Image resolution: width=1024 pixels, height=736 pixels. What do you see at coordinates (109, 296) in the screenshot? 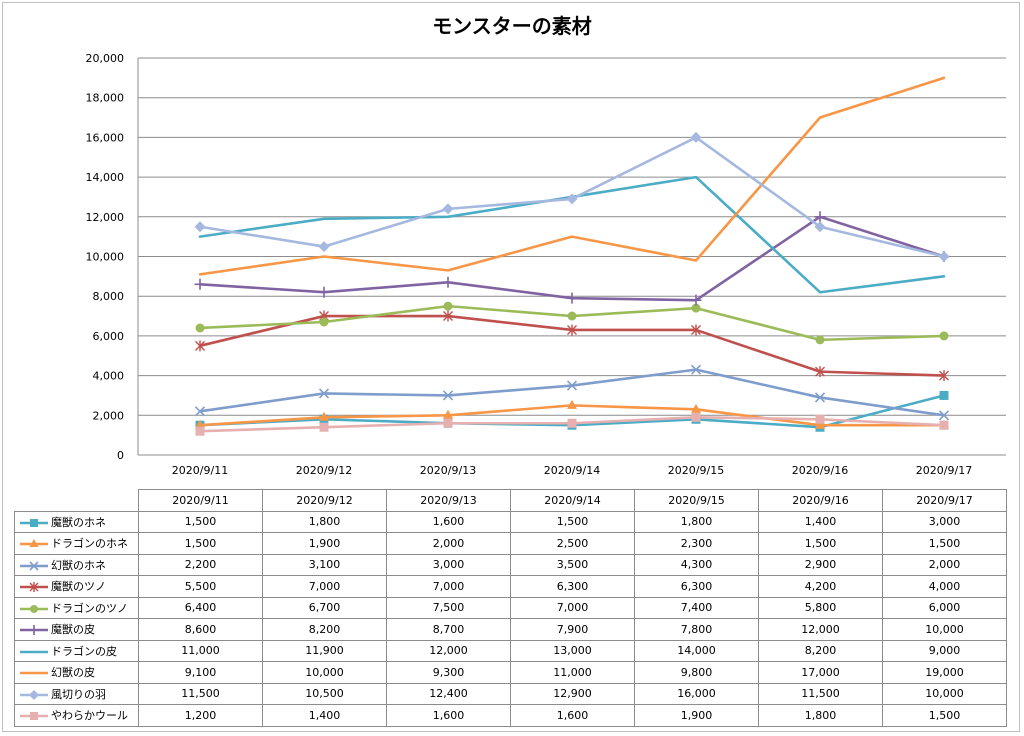
I see `y-tick-label: 8,000` at bounding box center [109, 296].